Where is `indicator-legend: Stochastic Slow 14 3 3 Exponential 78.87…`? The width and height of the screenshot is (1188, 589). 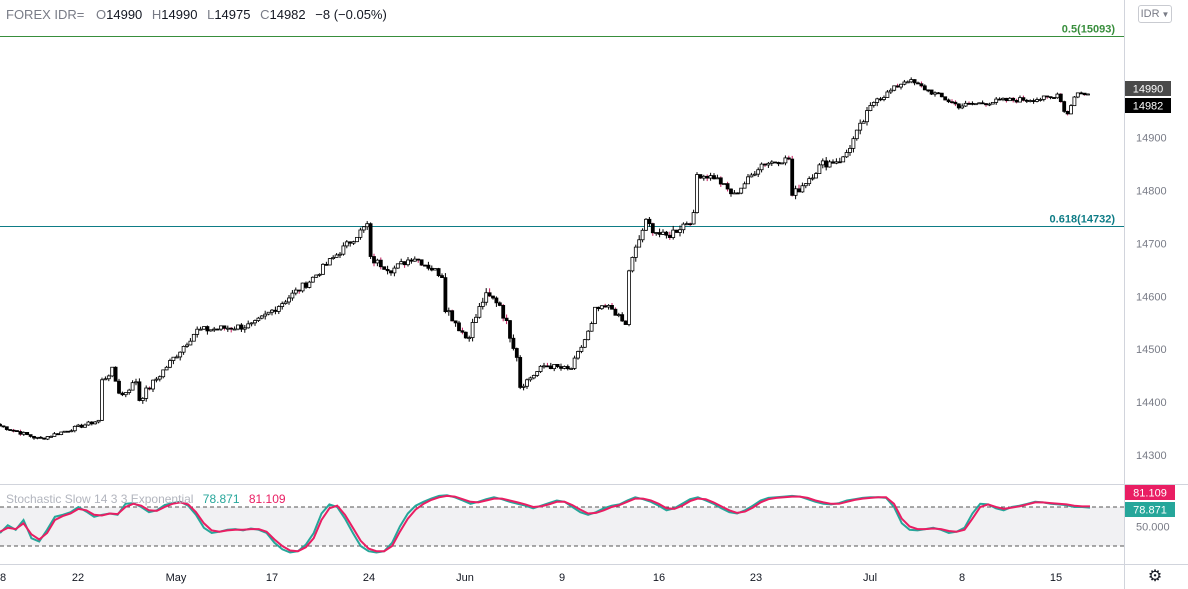 indicator-legend: Stochastic Slow 14 3 3 Exponential 78.87… is located at coordinates (146, 499).